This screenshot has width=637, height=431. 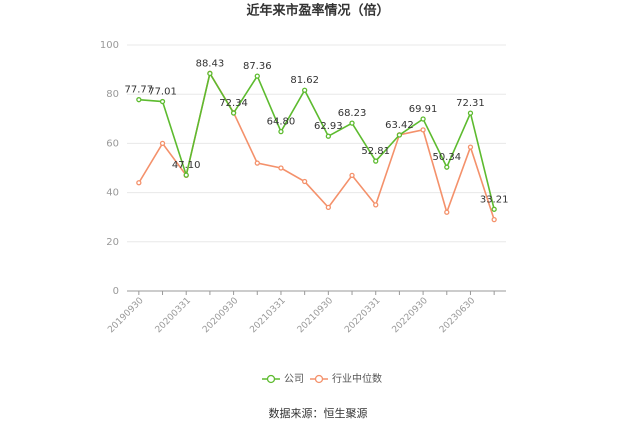 What do you see at coordinates (446, 157) in the screenshot?
I see `data-label: 50.34` at bounding box center [446, 157].